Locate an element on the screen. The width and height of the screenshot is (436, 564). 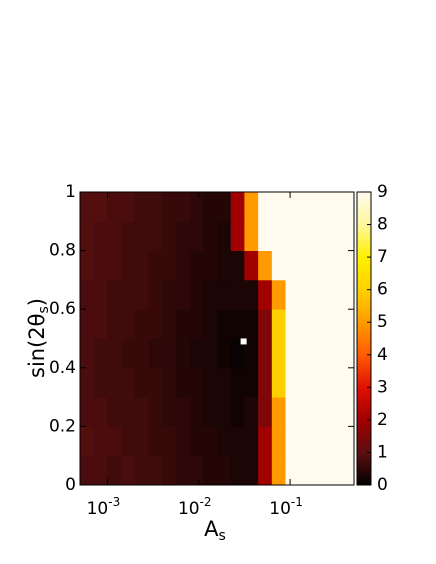
y-tick-label: 1 is located at coordinates (70, 192).